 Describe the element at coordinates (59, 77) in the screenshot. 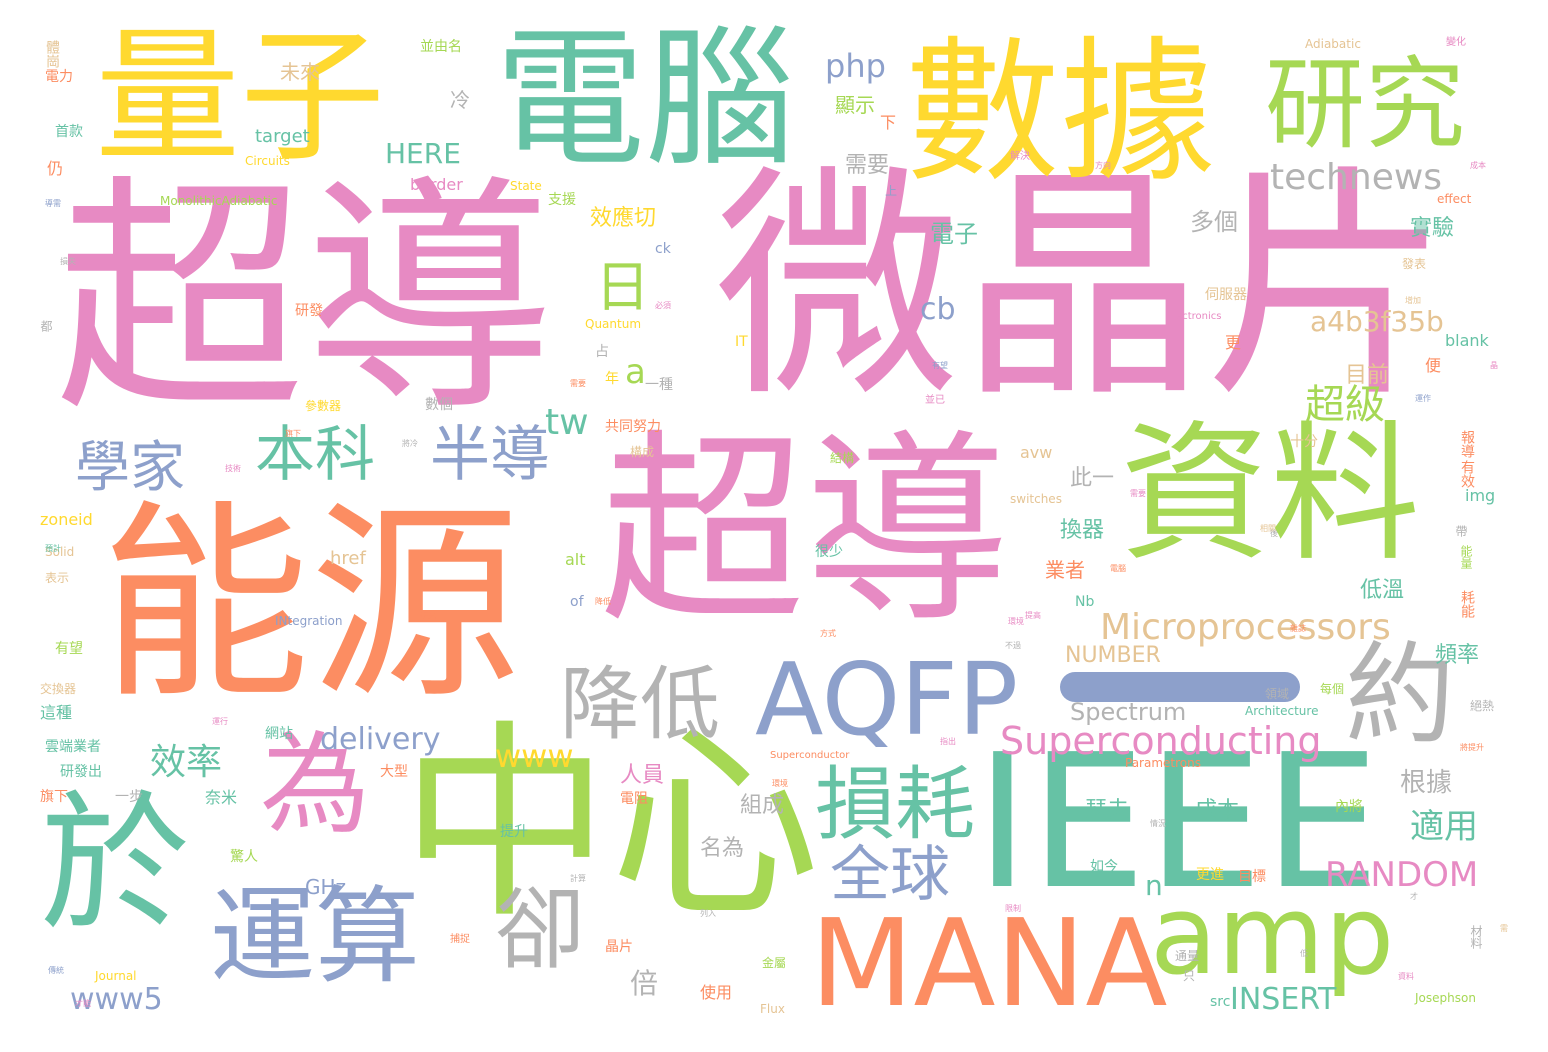

I see `cloud-word: 電力` at that location.